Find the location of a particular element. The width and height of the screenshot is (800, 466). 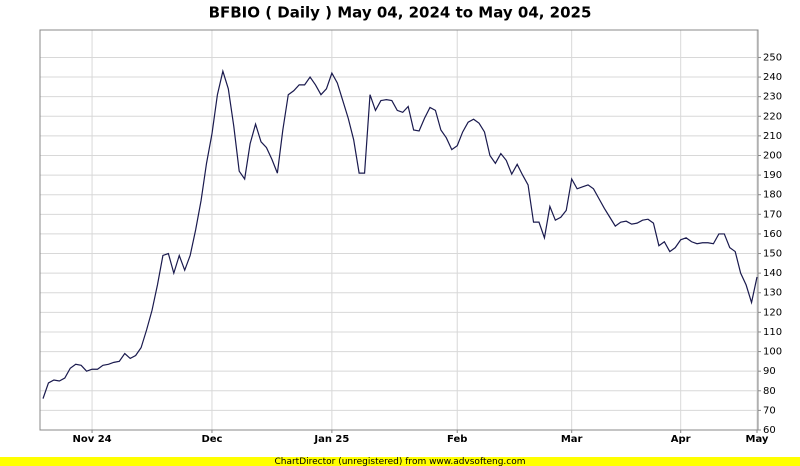

y-tick-label: 110 is located at coordinates (772, 332).